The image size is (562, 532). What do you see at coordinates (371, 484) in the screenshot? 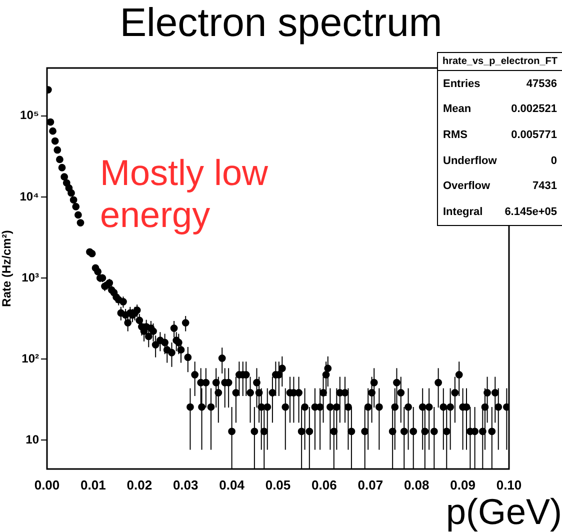
I see `x-tick-label: 0.07` at bounding box center [371, 484].